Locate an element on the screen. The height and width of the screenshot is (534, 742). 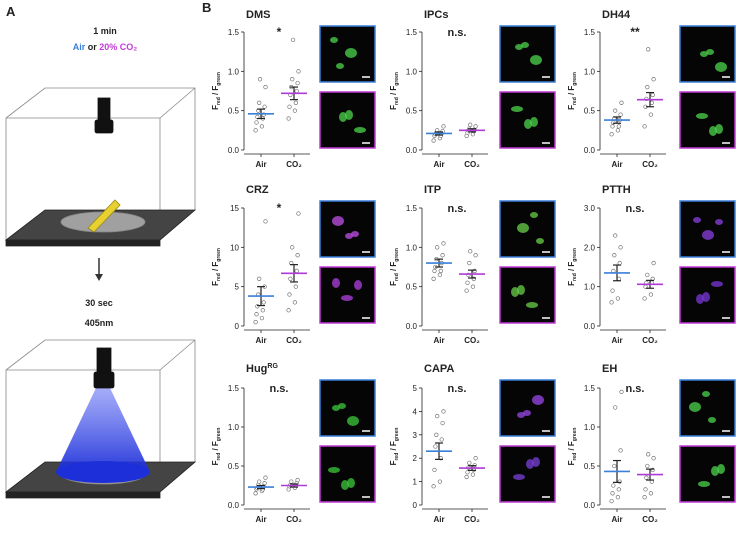
chart-title: ITP is located at coordinates (432, 190).